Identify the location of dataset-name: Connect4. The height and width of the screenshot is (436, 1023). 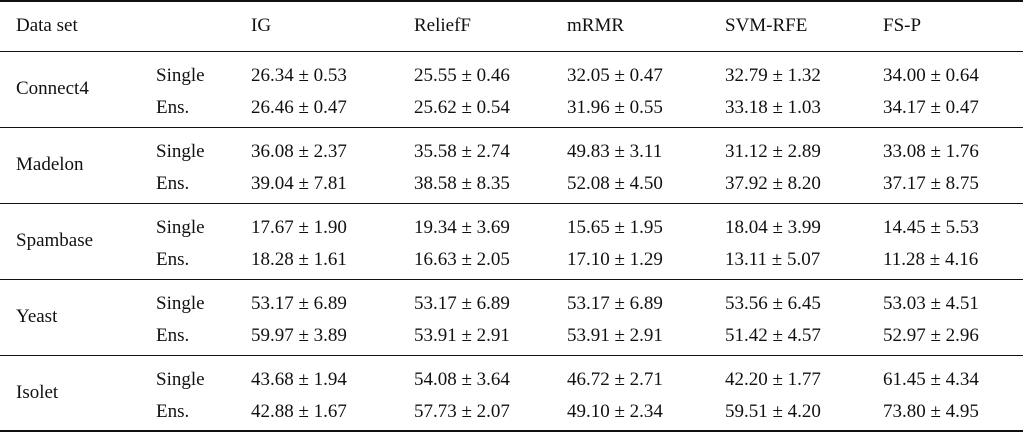
(52, 88).